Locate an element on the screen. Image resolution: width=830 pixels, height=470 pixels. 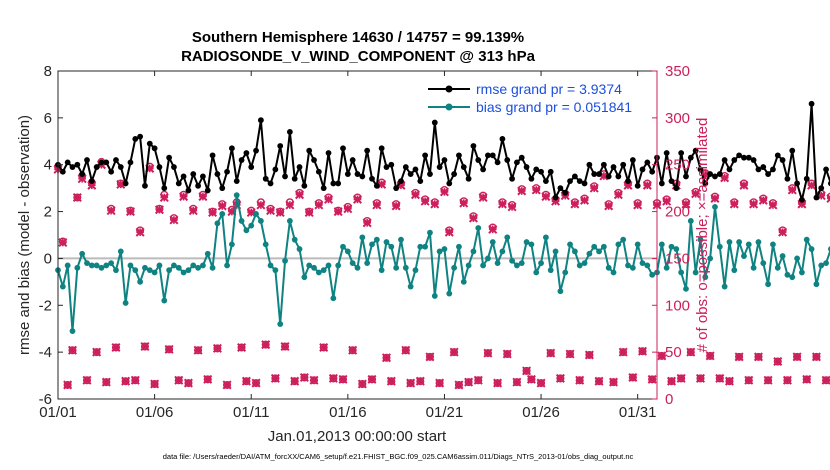
obs-possible-point is located at coordinates (828, 196).